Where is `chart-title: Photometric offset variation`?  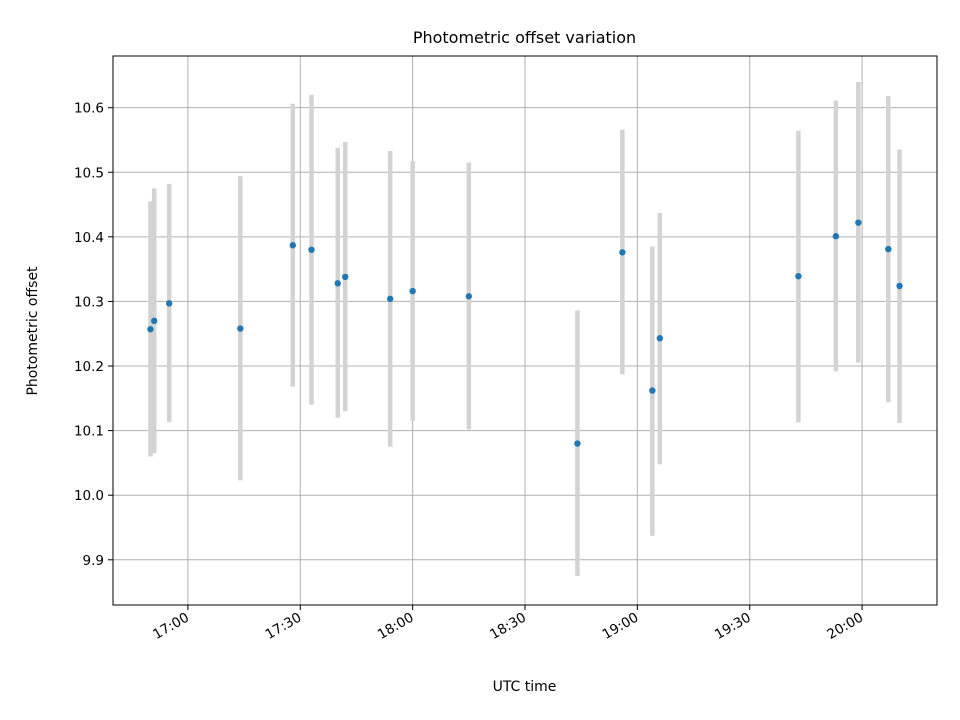 chart-title: Photometric offset variation is located at coordinates (524, 37).